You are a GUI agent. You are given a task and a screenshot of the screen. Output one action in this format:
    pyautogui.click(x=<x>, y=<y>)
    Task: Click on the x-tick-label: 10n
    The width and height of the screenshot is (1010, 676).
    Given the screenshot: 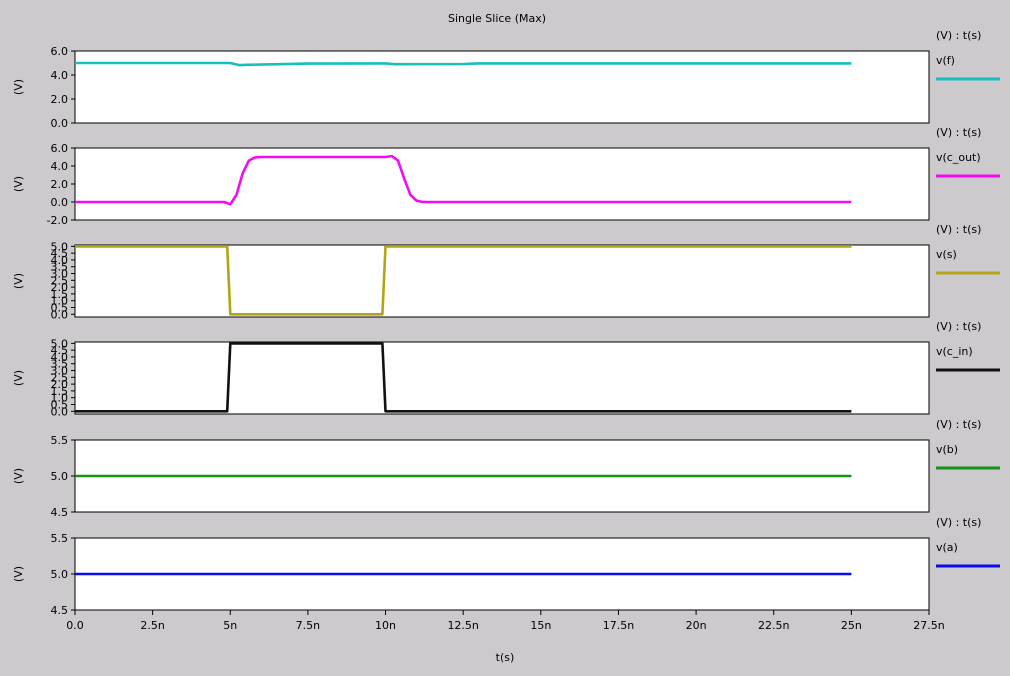 What is the action you would take?
    pyautogui.click(x=385, y=625)
    